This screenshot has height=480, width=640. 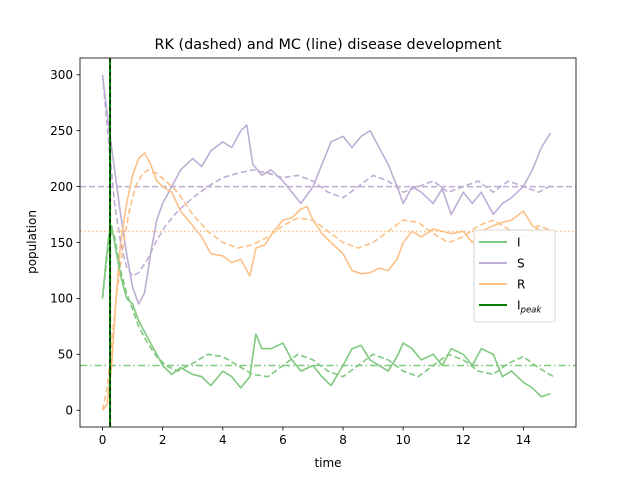 I want to click on y-tick-label: 100, so click(x=61, y=299).